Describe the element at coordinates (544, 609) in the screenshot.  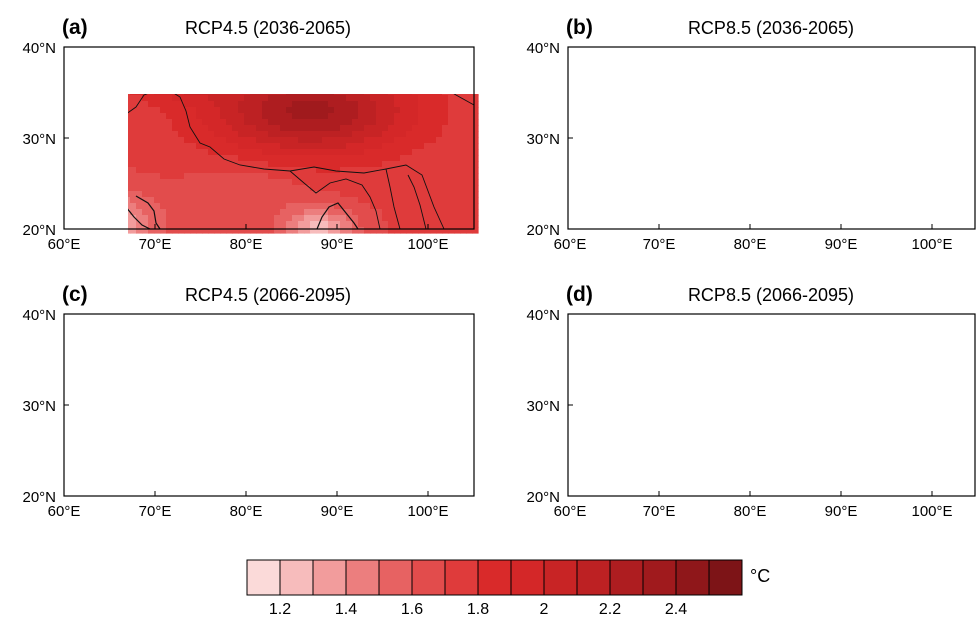
I see `colorbar-tick-label: 2` at that location.